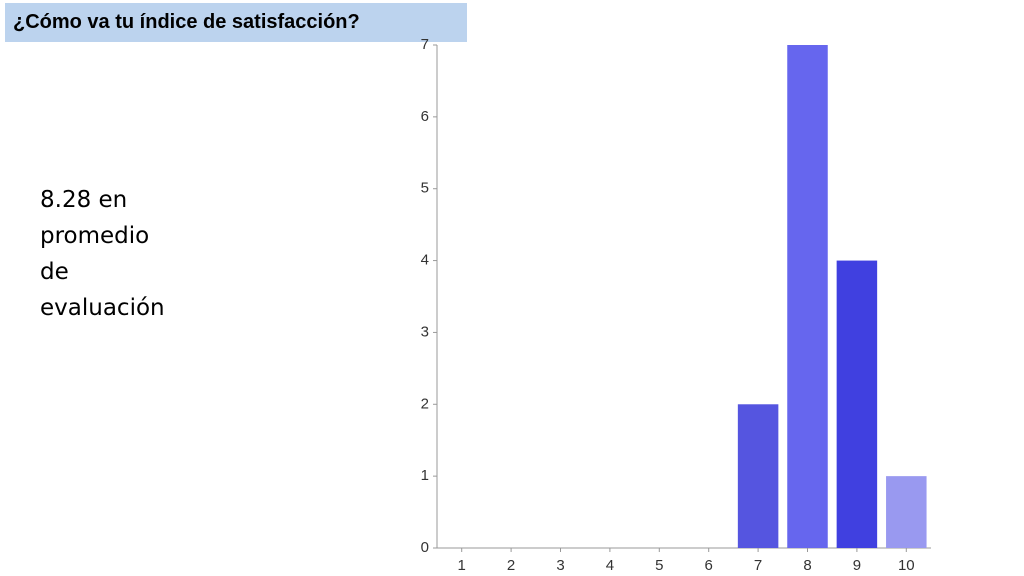  I want to click on x-tick-label: 6, so click(709, 565).